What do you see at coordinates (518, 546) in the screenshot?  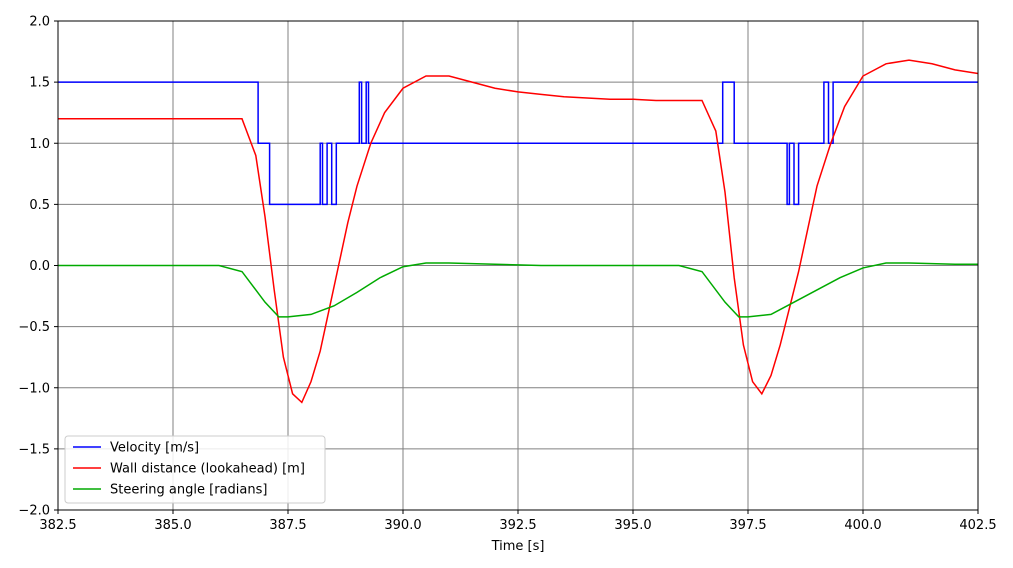 I see `x-axis-label: Time [s]` at bounding box center [518, 546].